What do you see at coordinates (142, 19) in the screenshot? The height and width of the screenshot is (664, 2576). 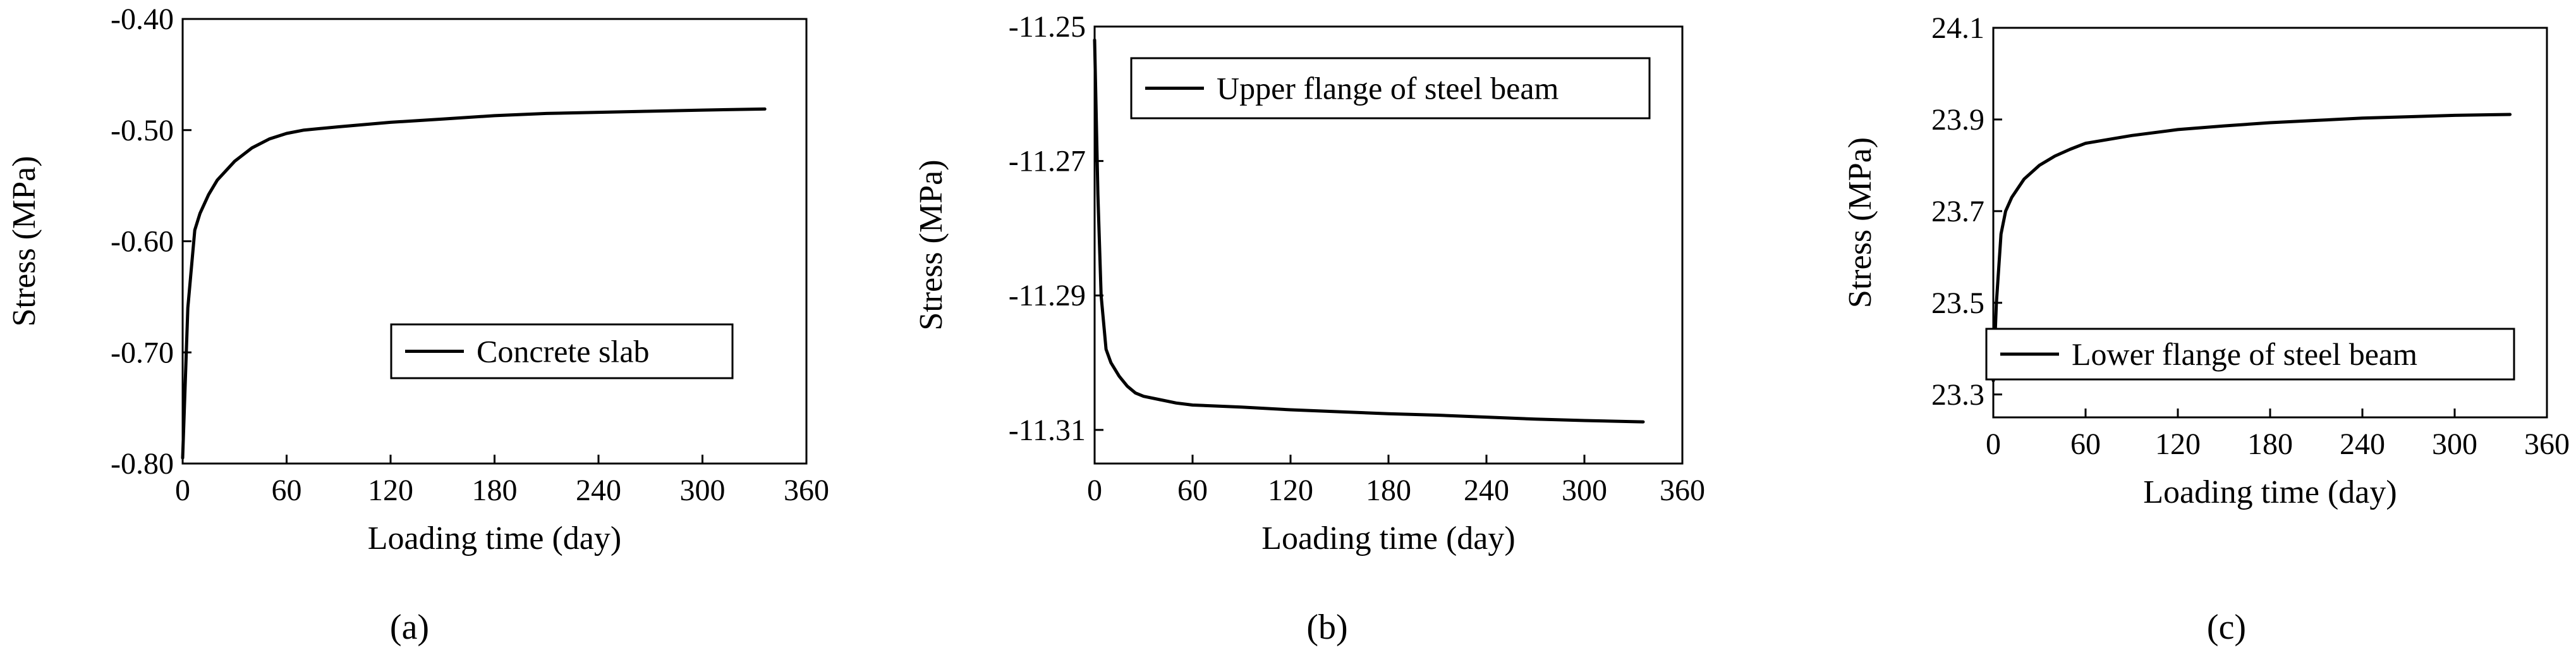 I see `y-tick-label: -0.40` at bounding box center [142, 19].